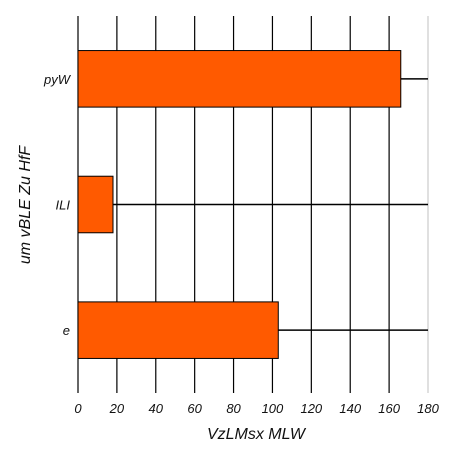  Describe the element at coordinates (350, 408) in the screenshot. I see `x-tick-label-140: 140` at that location.